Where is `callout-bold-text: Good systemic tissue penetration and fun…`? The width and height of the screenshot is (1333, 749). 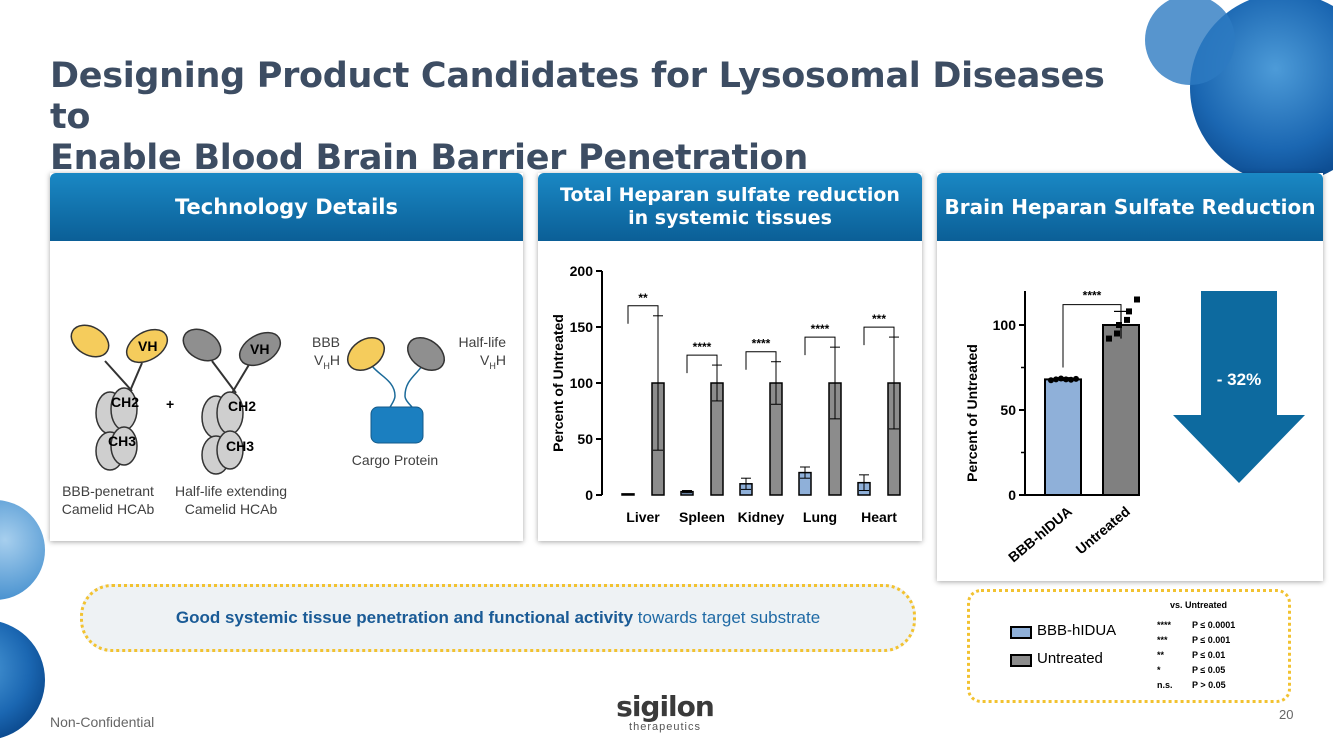
callout-bold-text: Good systemic tissue penetration and fun… is located at coordinates (404, 617).